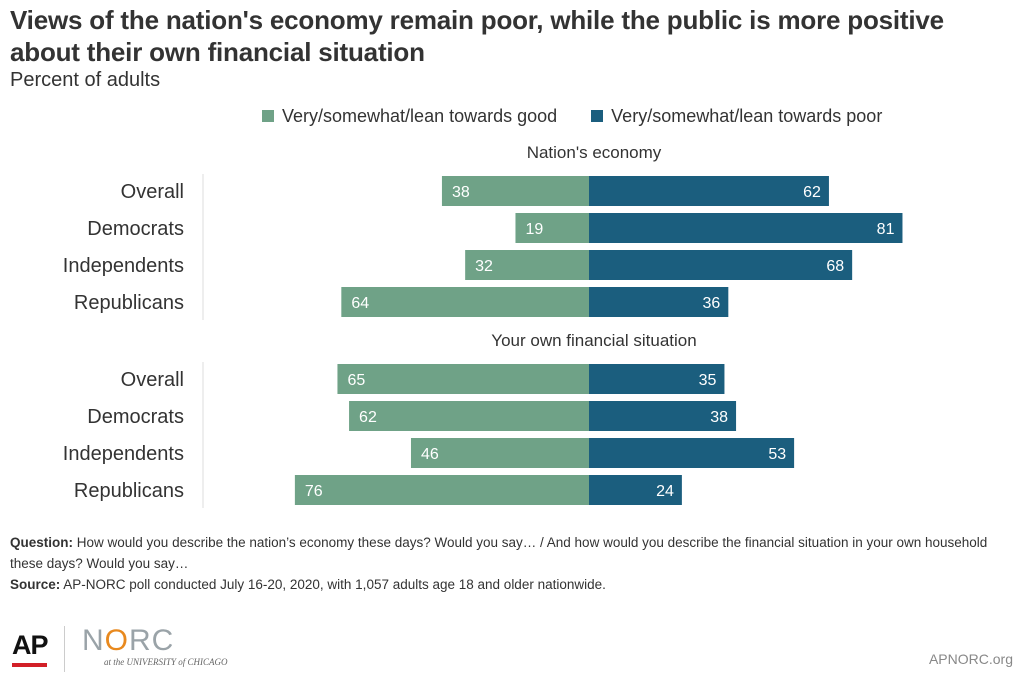 The width and height of the screenshot is (1021, 675). I want to click on data-label-poor: 35, so click(708, 380).